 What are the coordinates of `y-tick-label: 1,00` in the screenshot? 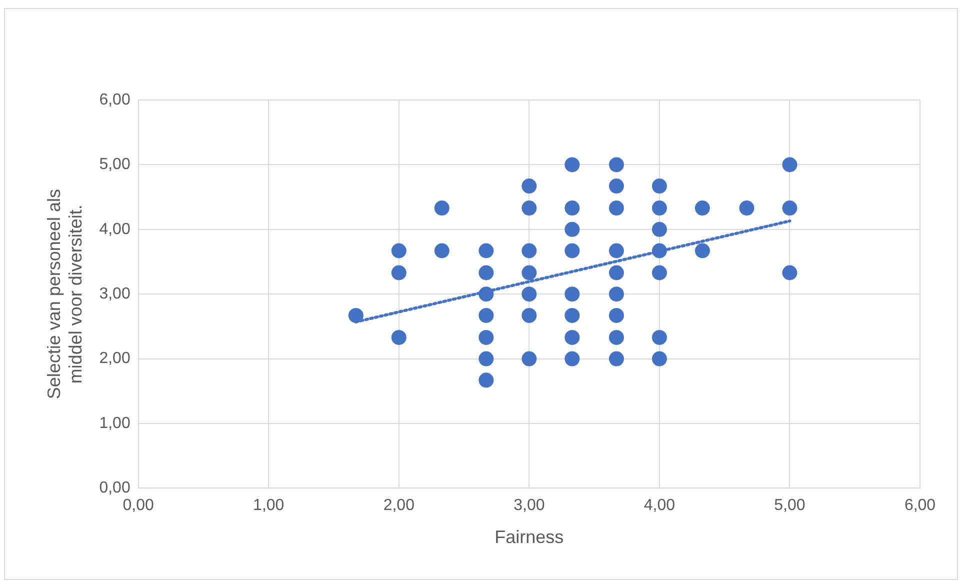 It's located at (114, 423).